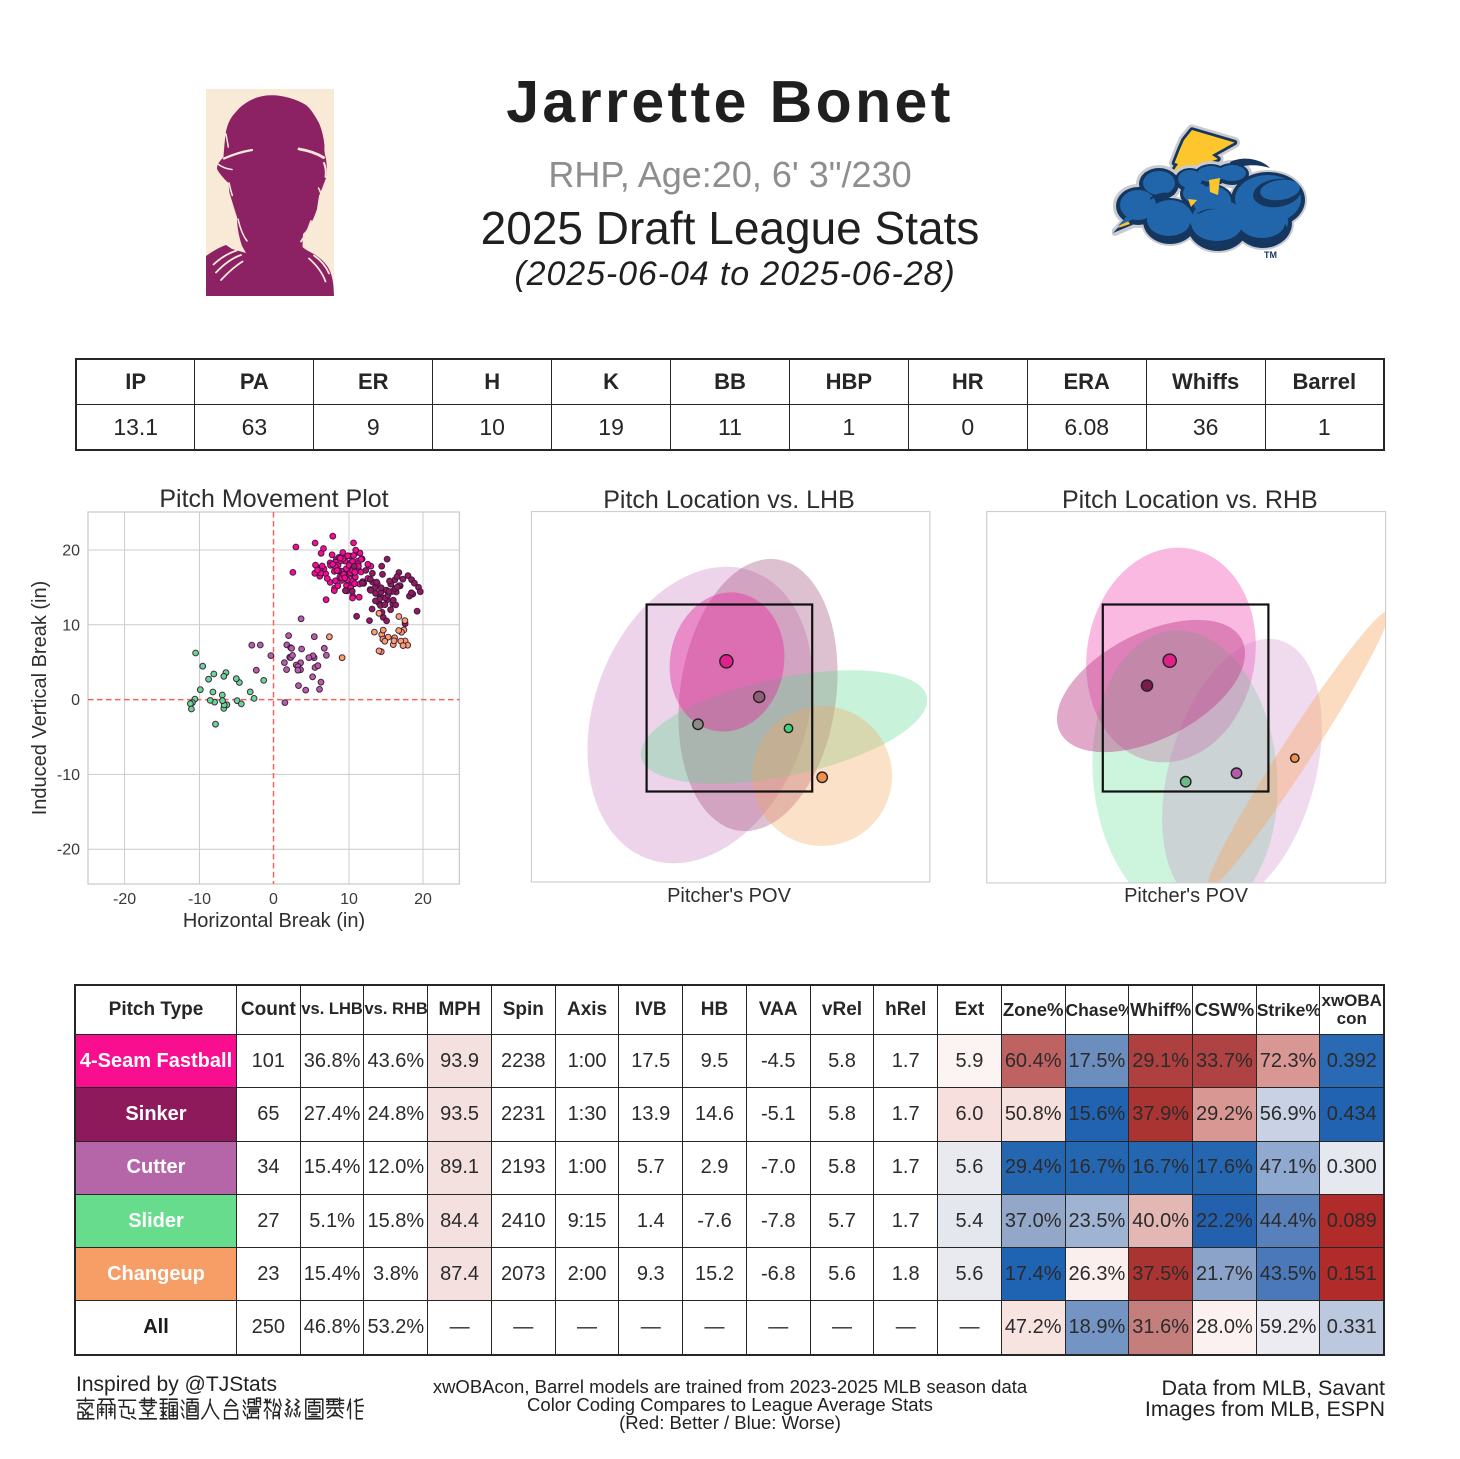 This screenshot has height=1459, width=1460. Describe the element at coordinates (1190, 500) in the screenshot. I see `svg-text: Pitch Location vs. RHB` at that location.